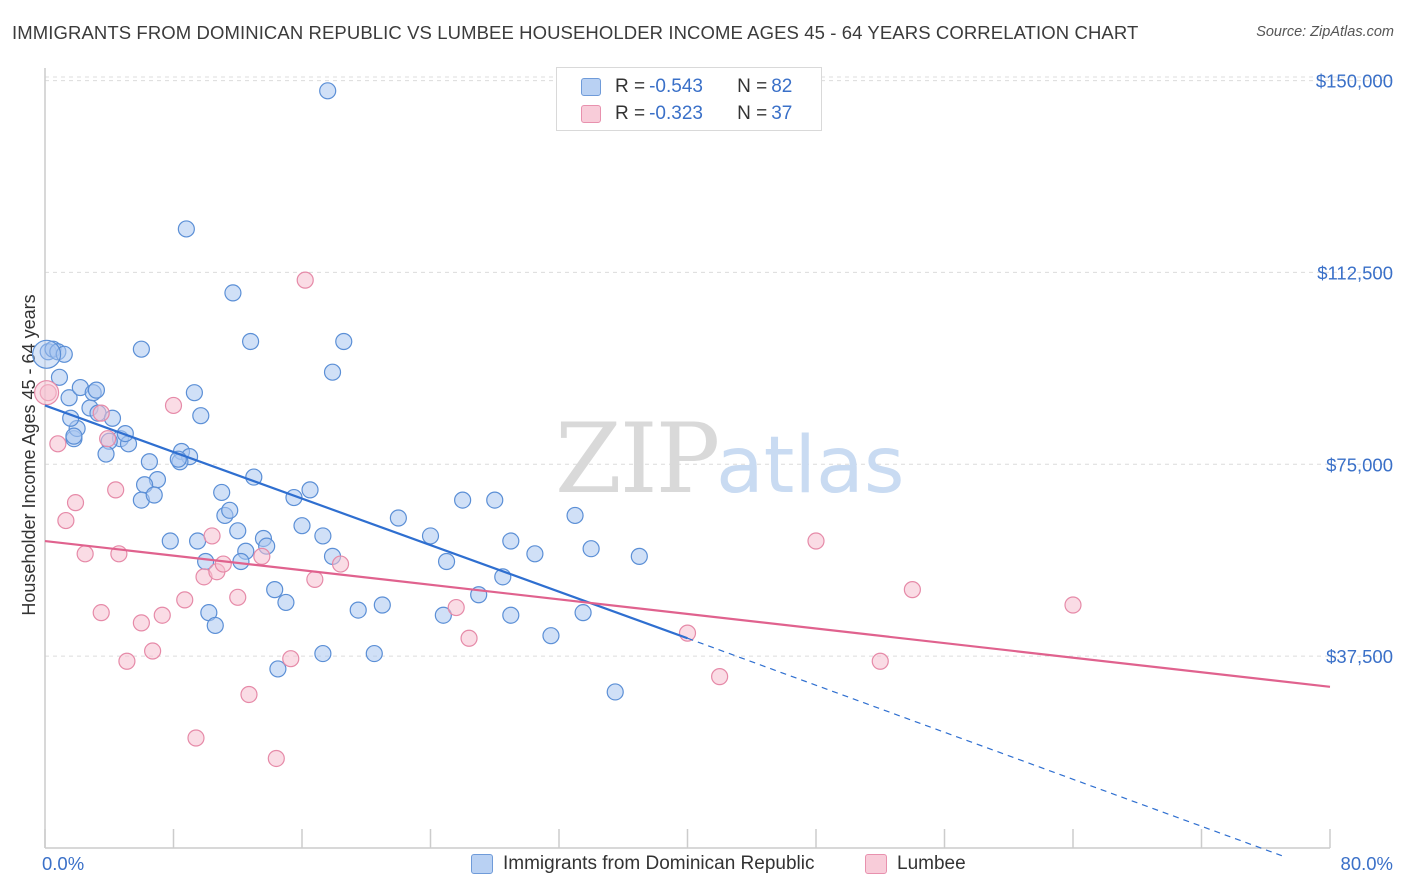 The image size is (1406, 892). What do you see at coordinates (1354, 81) in the screenshot?
I see `y-tick-label: $150,000` at bounding box center [1354, 81].